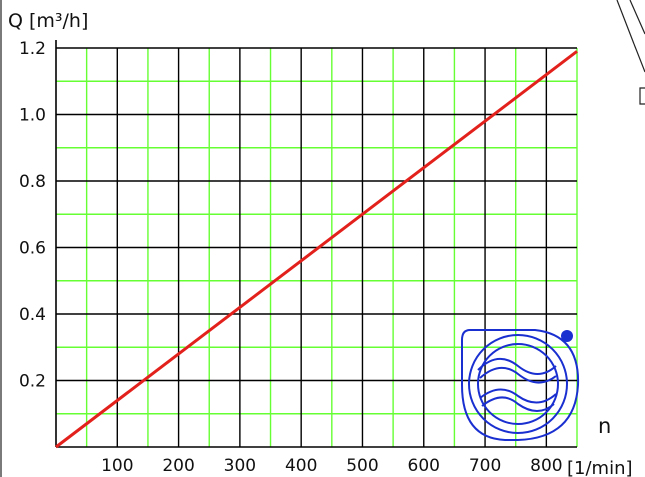 Image resolution: width=645 pixels, height=477 pixels. Describe the element at coordinates (567, 336) in the screenshot. I see `logo-dot-icon` at that location.